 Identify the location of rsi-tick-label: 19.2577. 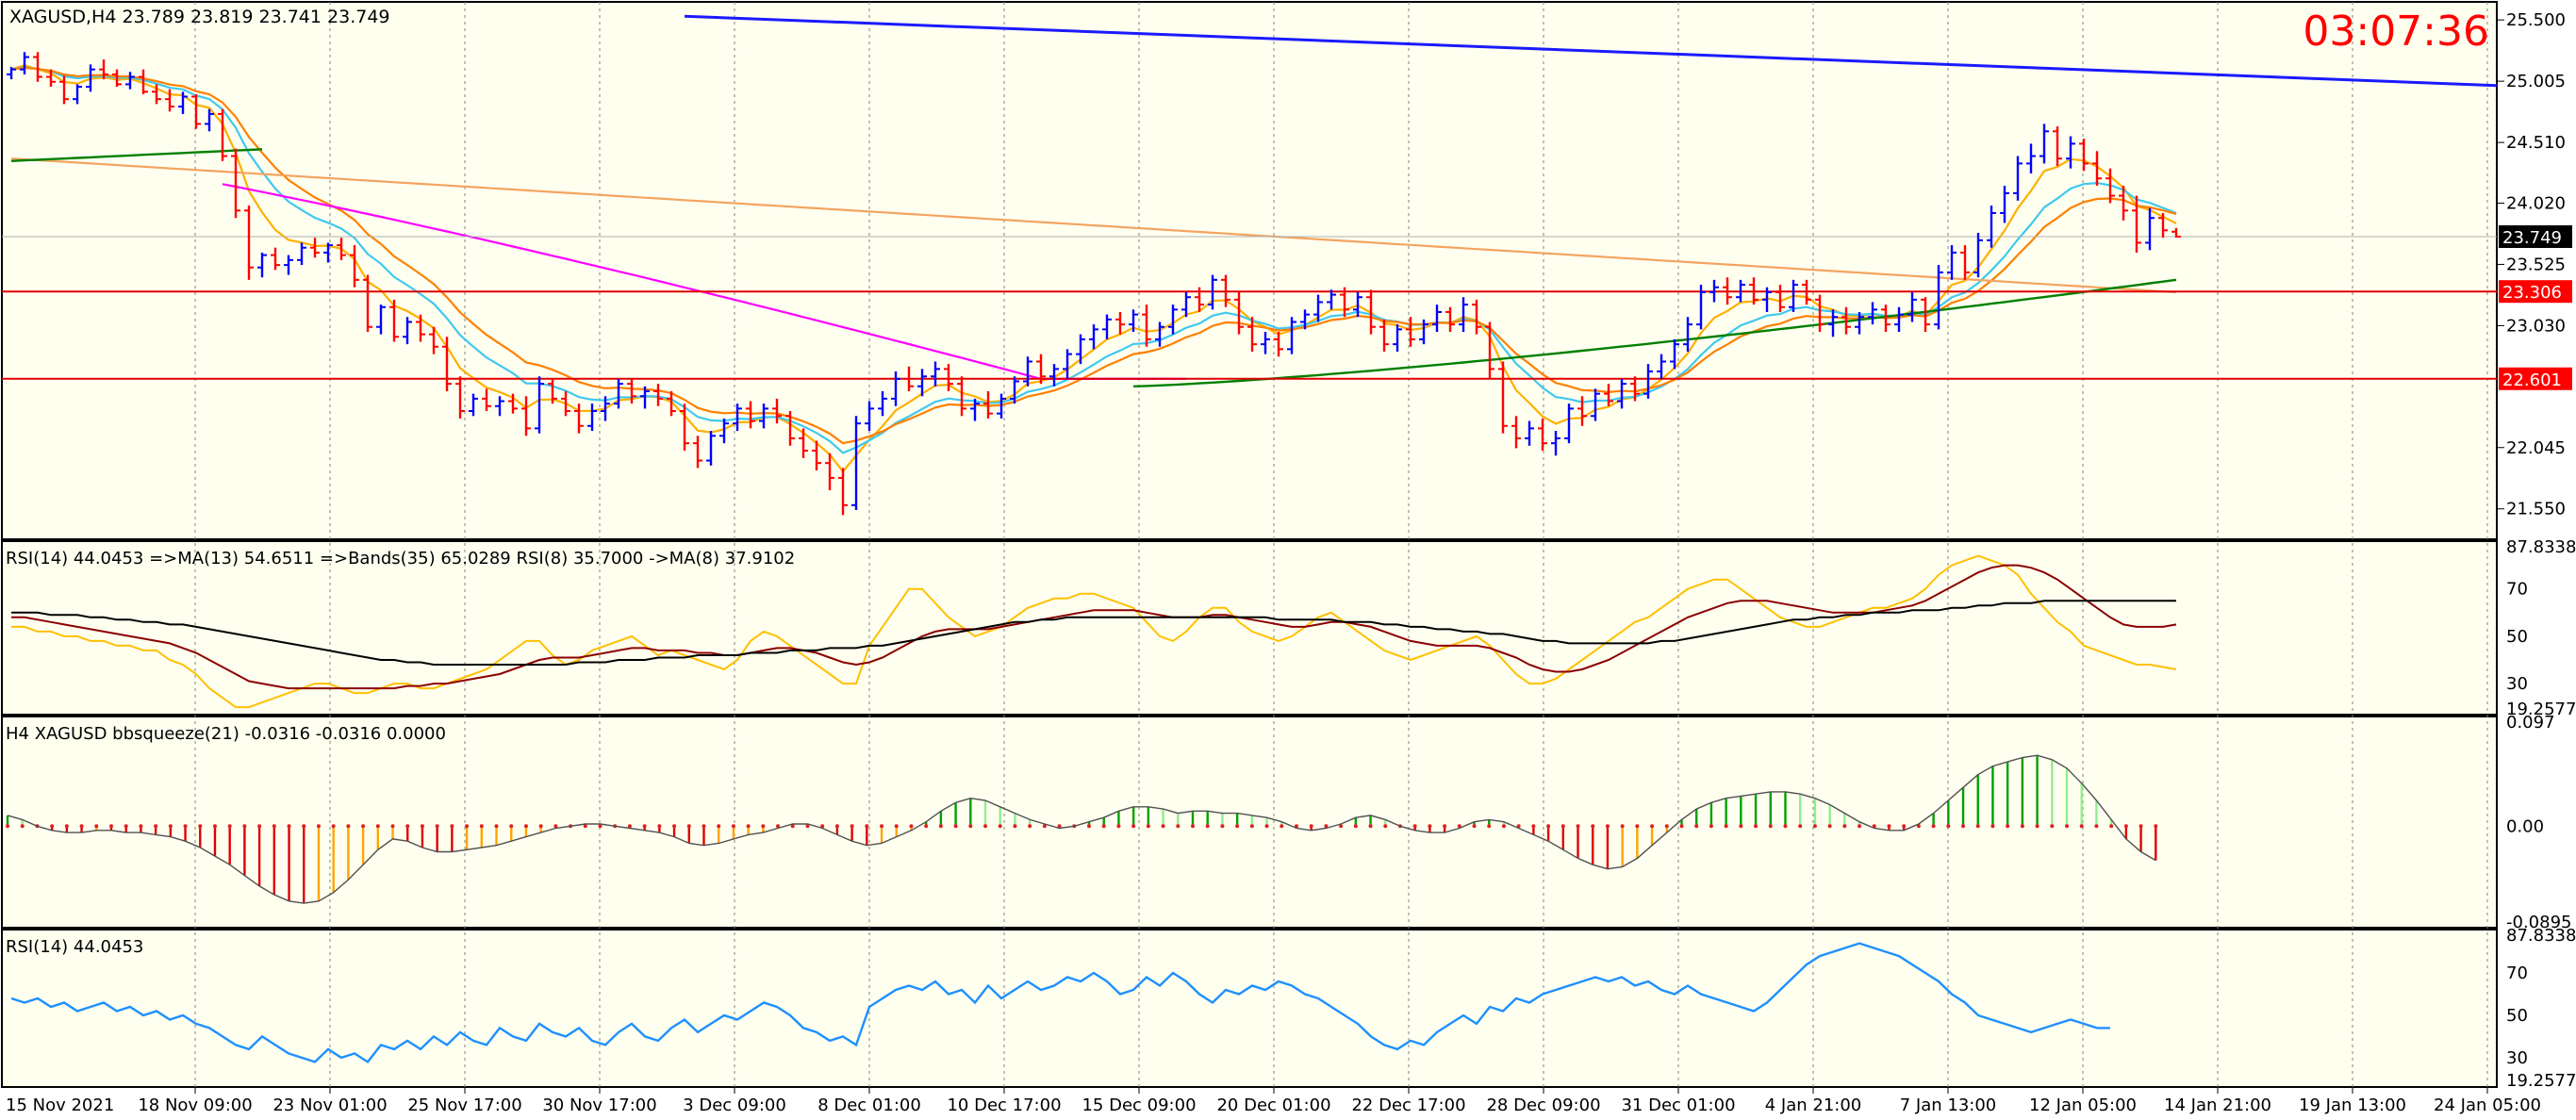
(2541, 1081).